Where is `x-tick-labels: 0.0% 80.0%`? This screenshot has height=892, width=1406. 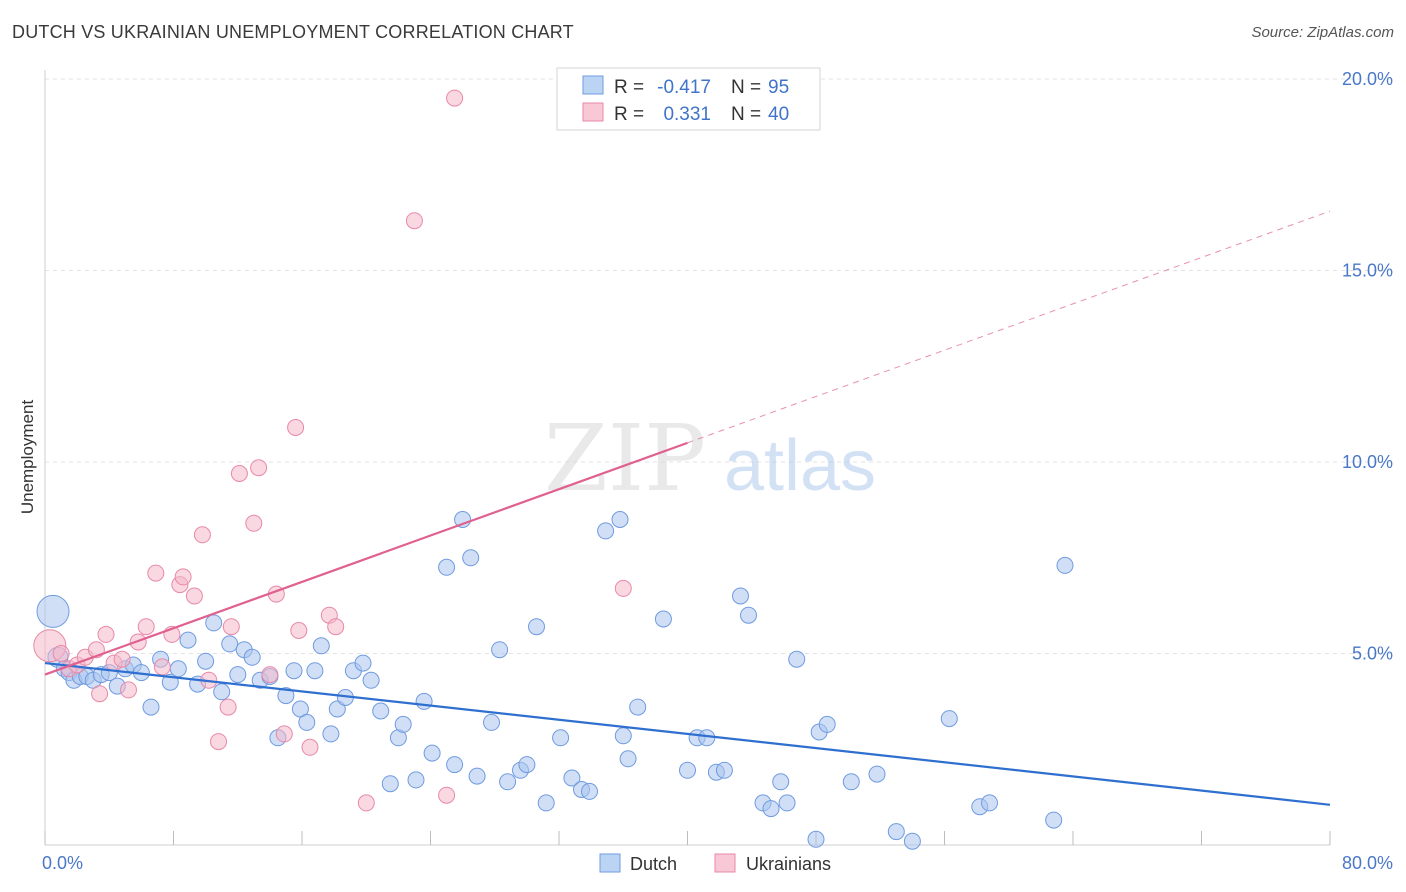 x-tick-labels: 0.0% 80.0% is located at coordinates (717, 863).